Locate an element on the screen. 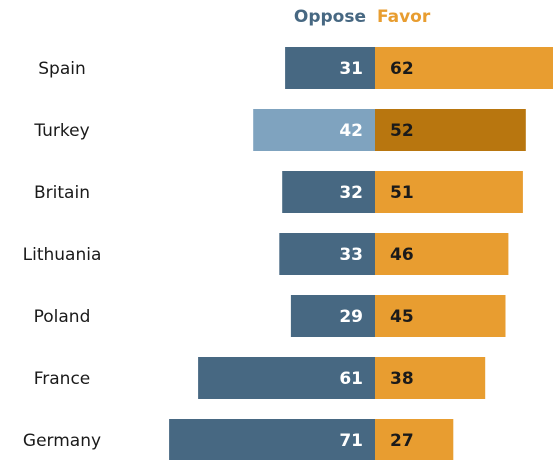 This screenshot has height=460, width=553. bar-row-poland: Poland 29 45 is located at coordinates (270, 316).